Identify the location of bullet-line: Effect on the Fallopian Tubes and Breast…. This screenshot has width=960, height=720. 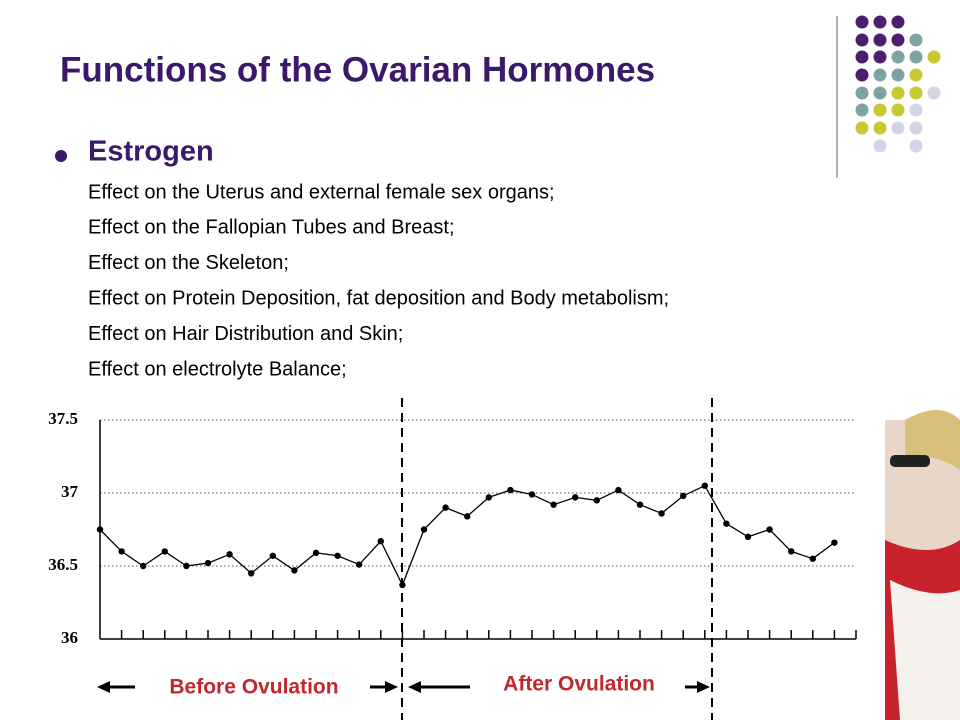
(271, 228).